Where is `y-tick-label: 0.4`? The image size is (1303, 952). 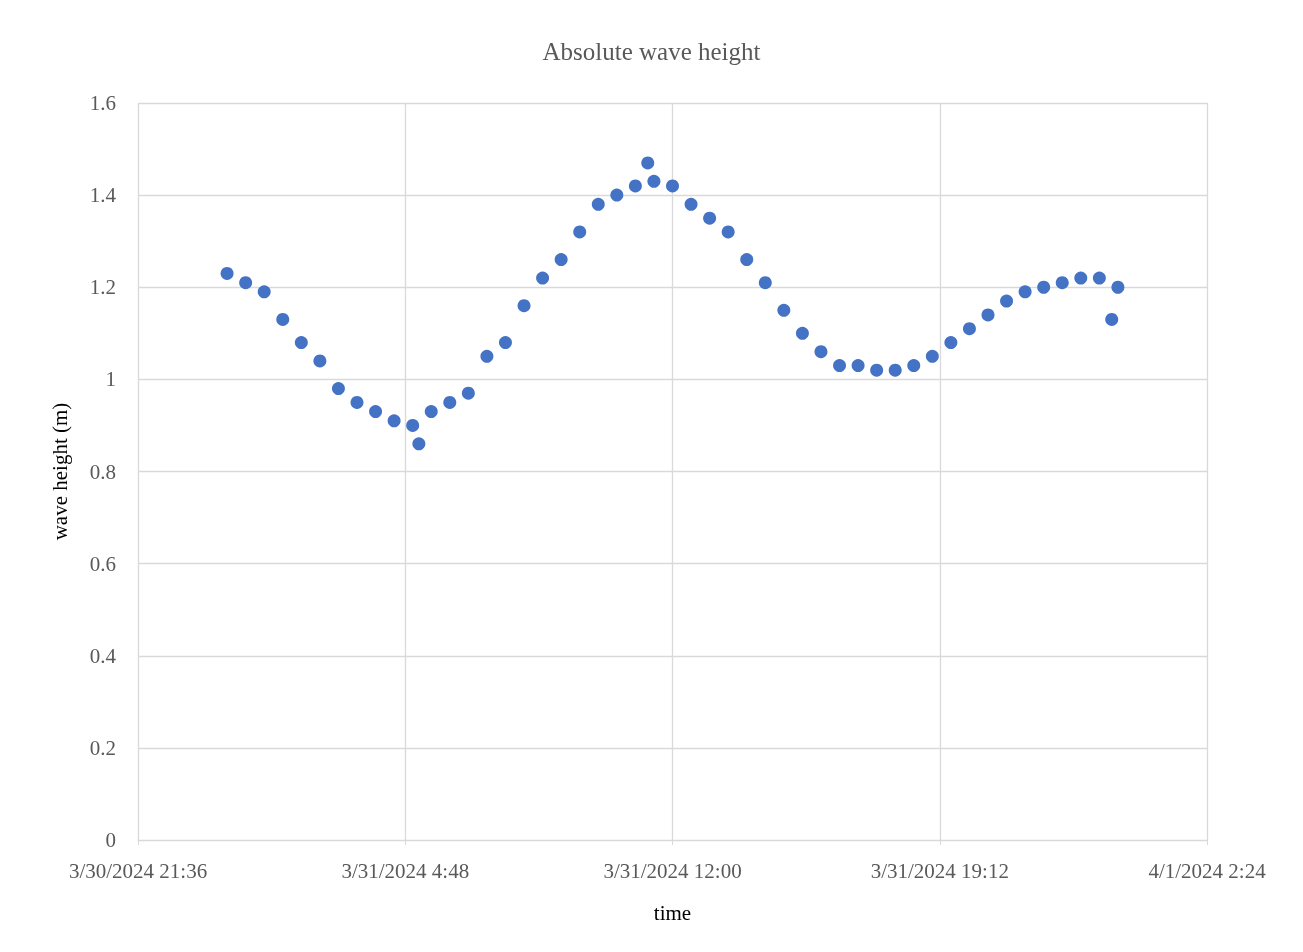 y-tick-label: 0.4 is located at coordinates (103, 655).